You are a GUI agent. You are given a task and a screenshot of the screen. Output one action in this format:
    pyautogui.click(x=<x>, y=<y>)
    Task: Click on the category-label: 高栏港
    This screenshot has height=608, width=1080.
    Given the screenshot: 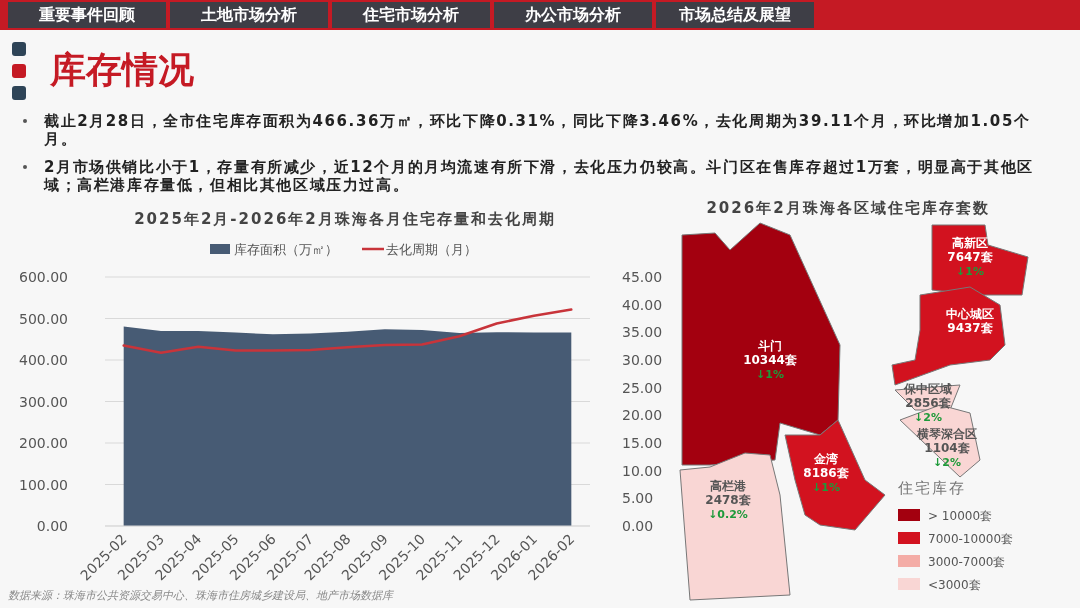 What is the action you would take?
    pyautogui.click(x=728, y=486)
    